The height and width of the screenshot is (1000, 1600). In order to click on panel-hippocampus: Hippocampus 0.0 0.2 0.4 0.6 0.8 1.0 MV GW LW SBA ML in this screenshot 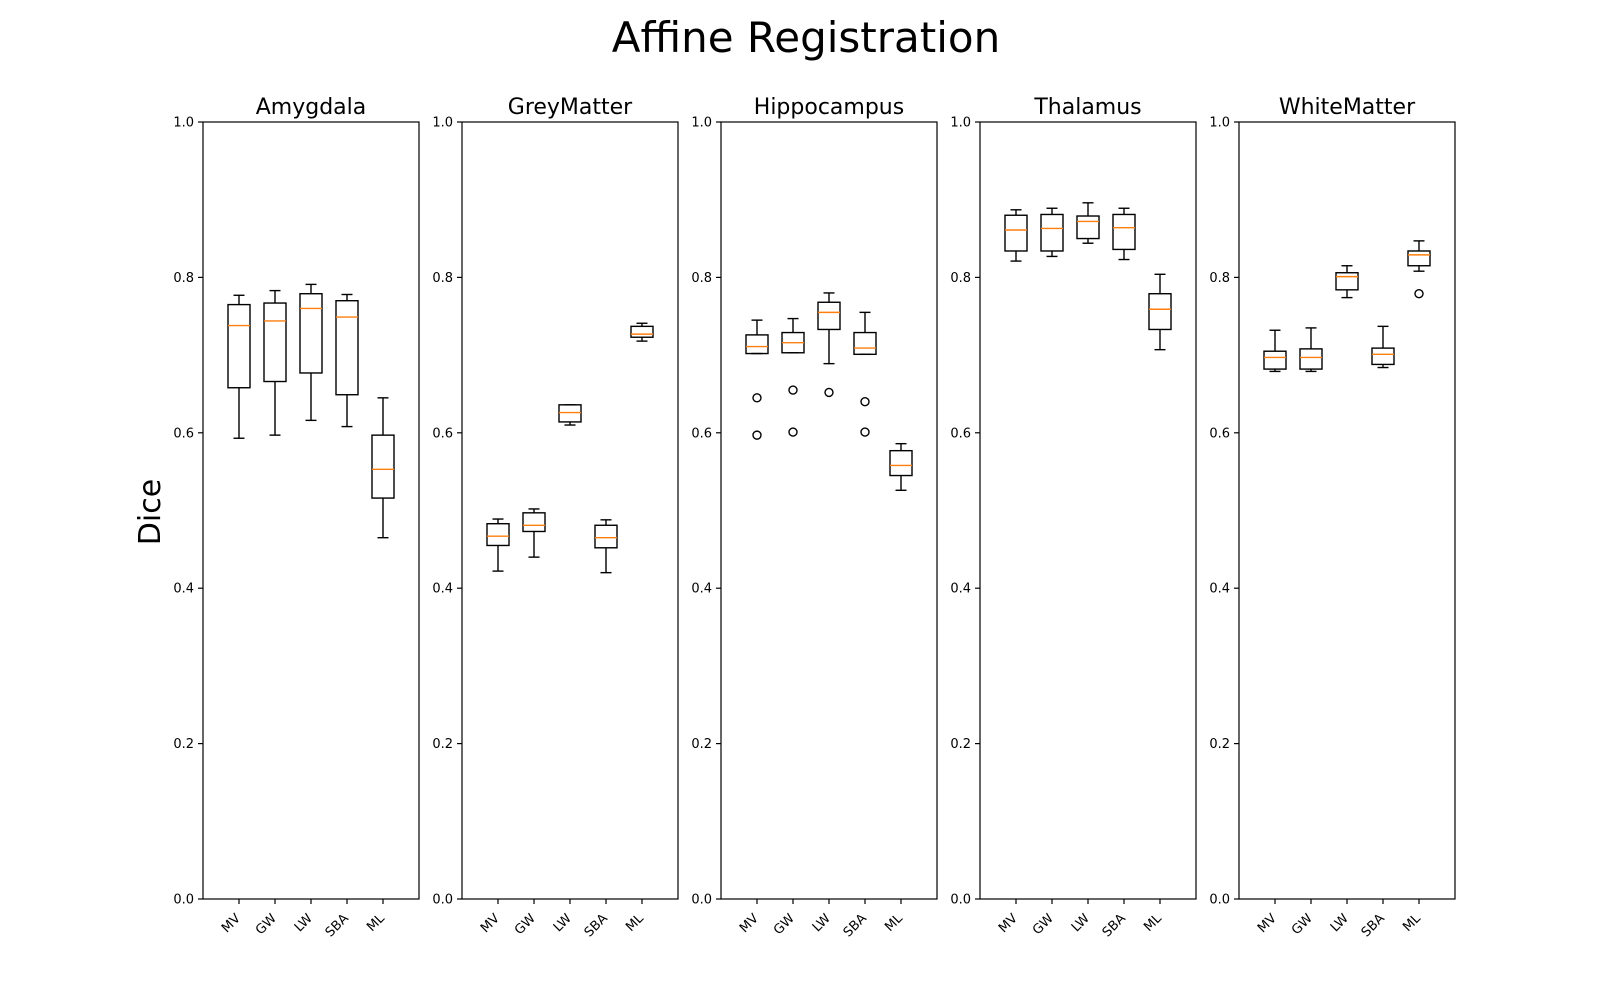, I will do `click(814, 517)`.